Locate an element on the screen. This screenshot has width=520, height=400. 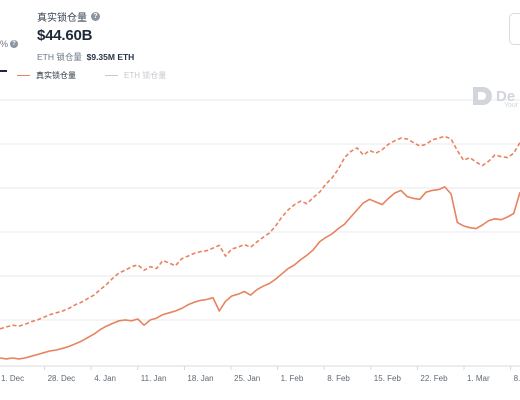
x-tick-label: 28. Dec is located at coordinates (62, 378).